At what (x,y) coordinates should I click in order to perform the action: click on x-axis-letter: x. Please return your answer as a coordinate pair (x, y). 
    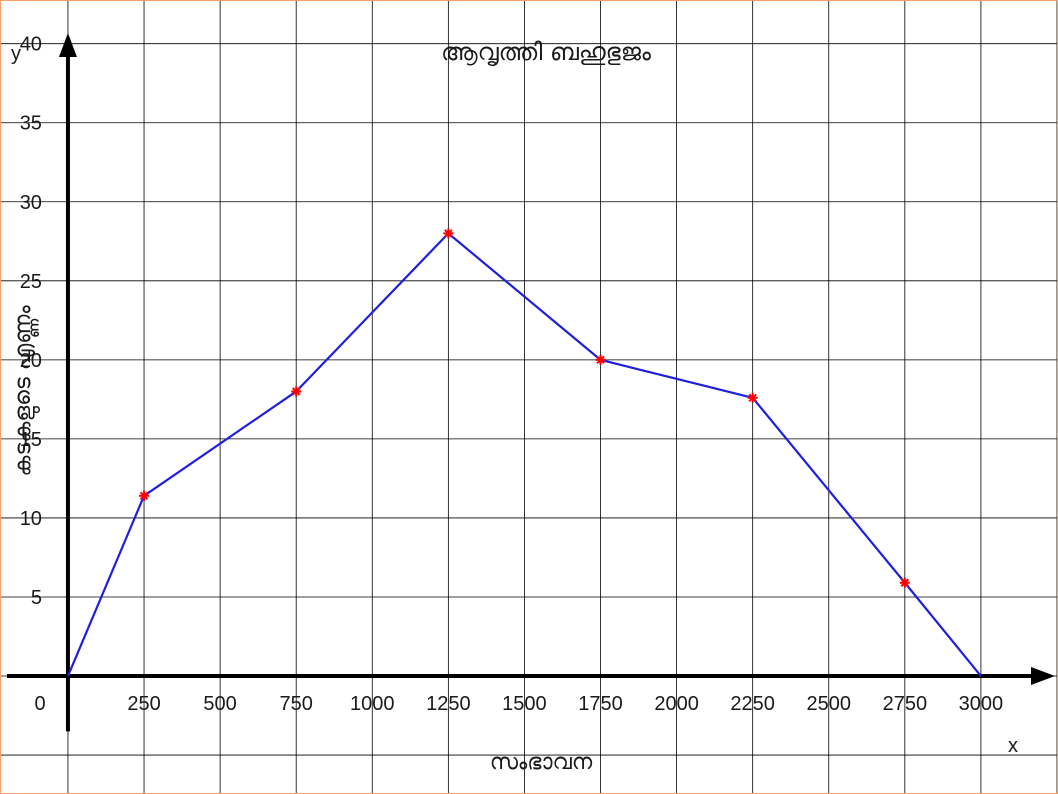
    Looking at the image, I should click on (1013, 746).